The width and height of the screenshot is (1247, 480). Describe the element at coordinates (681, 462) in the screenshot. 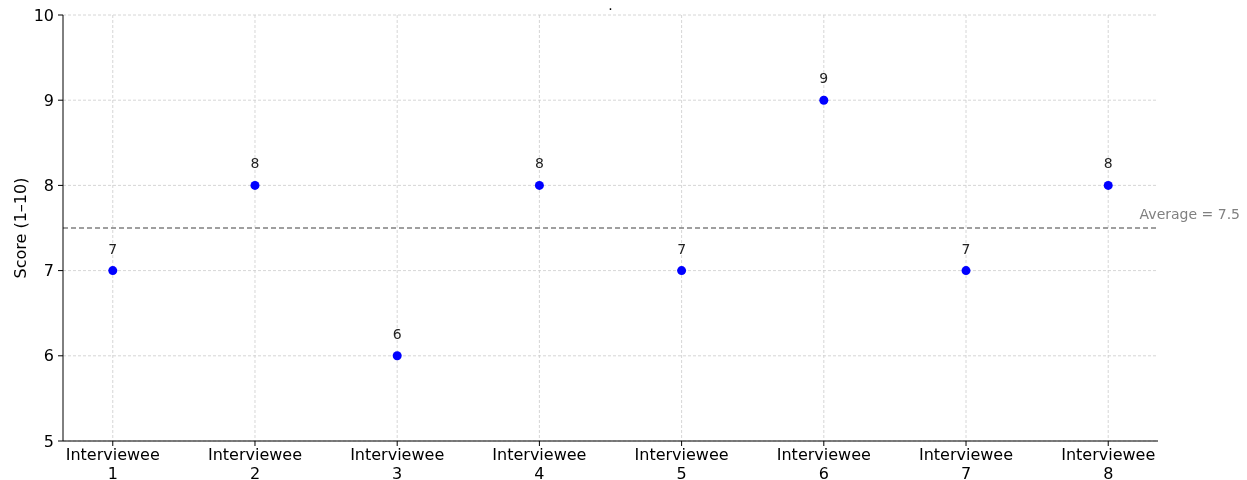

I see `x-tick-label: Interviewee 5` at that location.